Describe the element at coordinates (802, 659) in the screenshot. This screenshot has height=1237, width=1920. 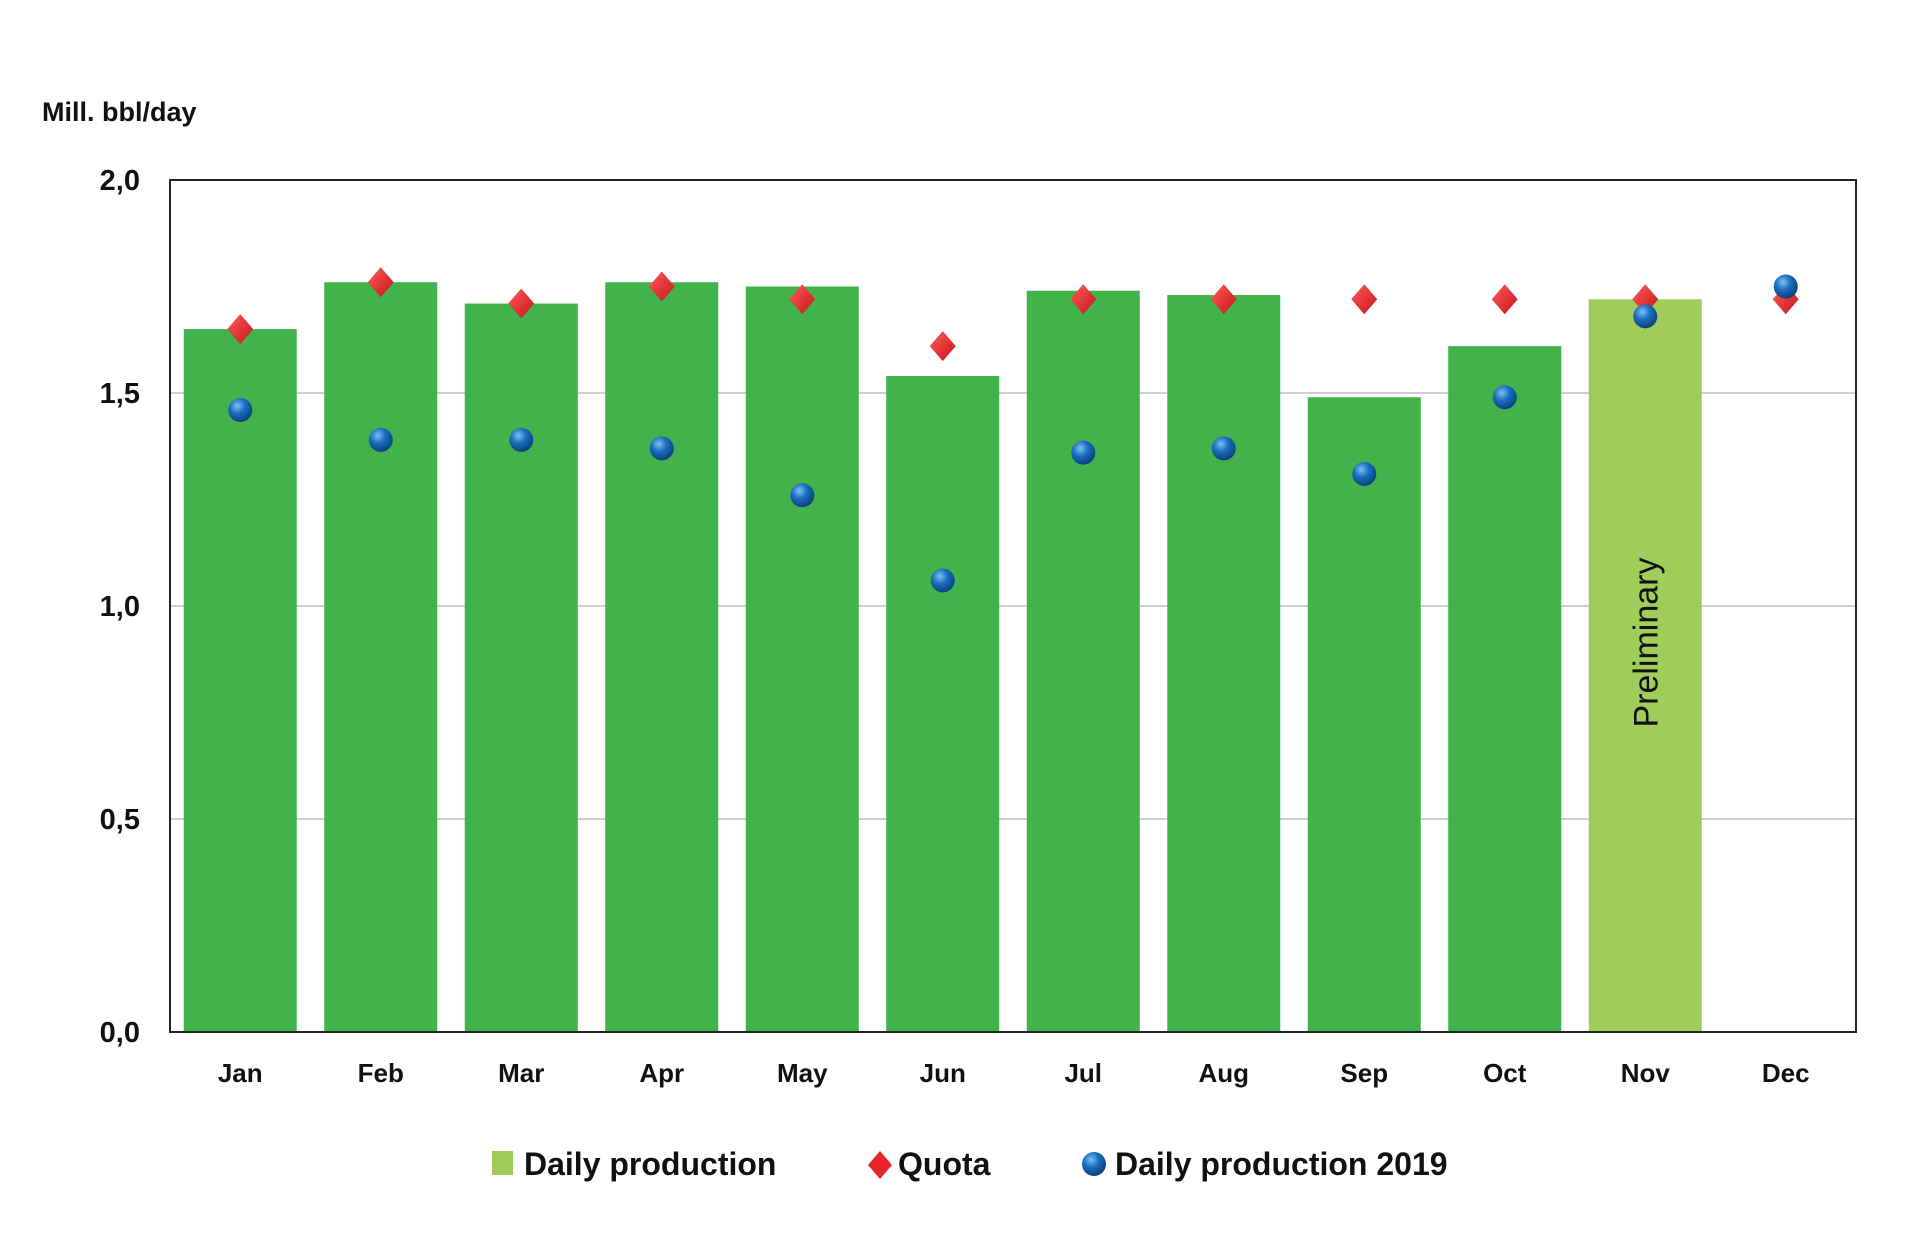
I see `bar-may` at that location.